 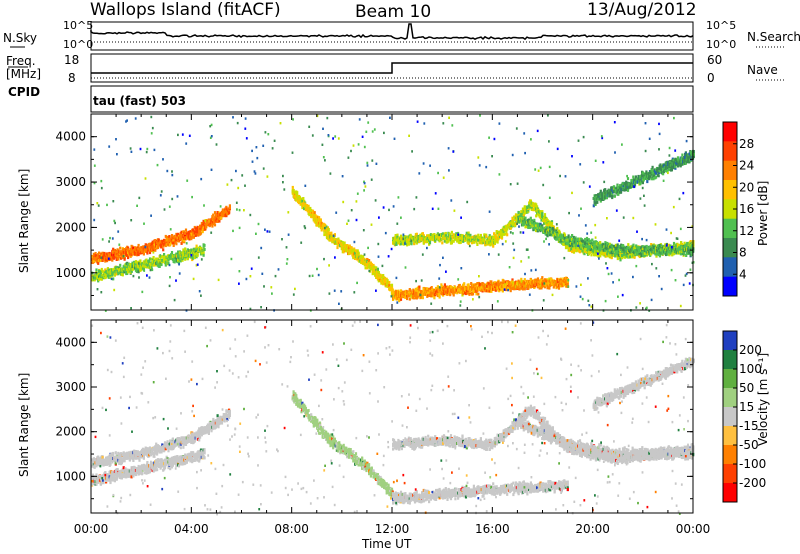 What do you see at coordinates (711, 78) in the screenshot?
I see `nave-tick-low: 0` at bounding box center [711, 78].